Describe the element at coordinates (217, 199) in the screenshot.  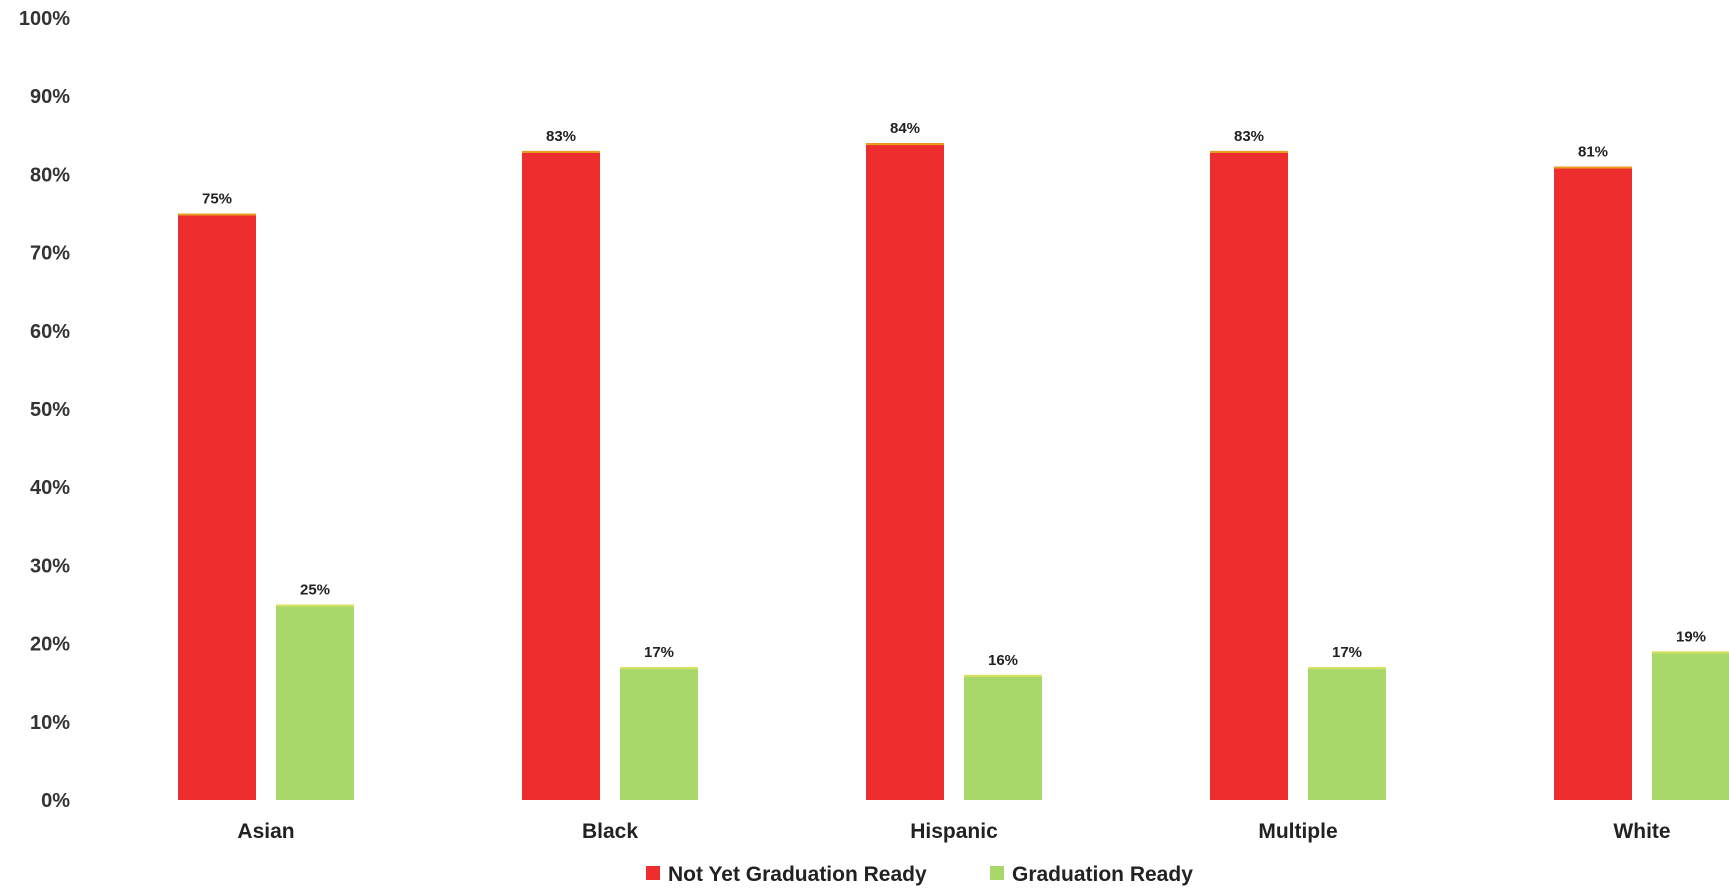
I see `data-label: 75%` at that location.